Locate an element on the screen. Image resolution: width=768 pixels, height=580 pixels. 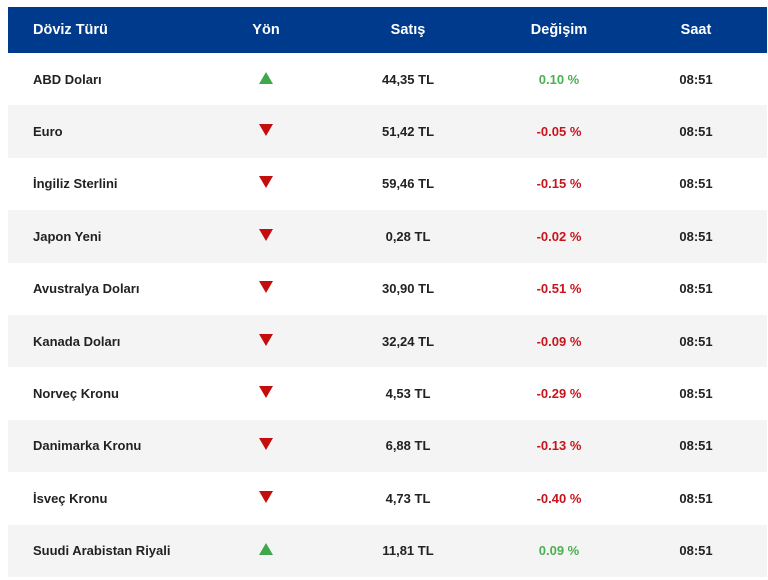
header-sell: Satış is located at coordinates (408, 30).